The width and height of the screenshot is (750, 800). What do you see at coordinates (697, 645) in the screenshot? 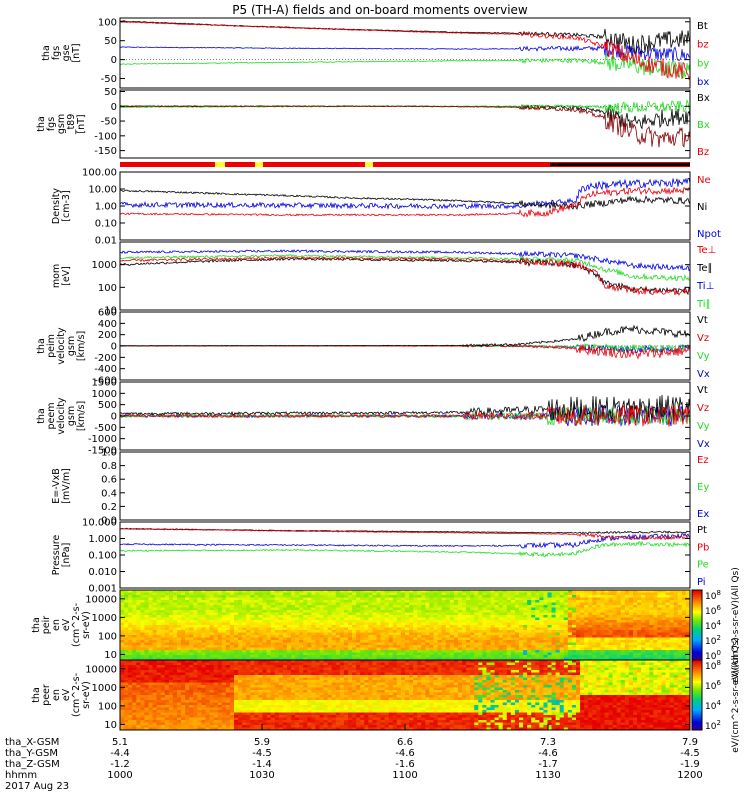
I see `colorbar-step` at bounding box center [697, 645].